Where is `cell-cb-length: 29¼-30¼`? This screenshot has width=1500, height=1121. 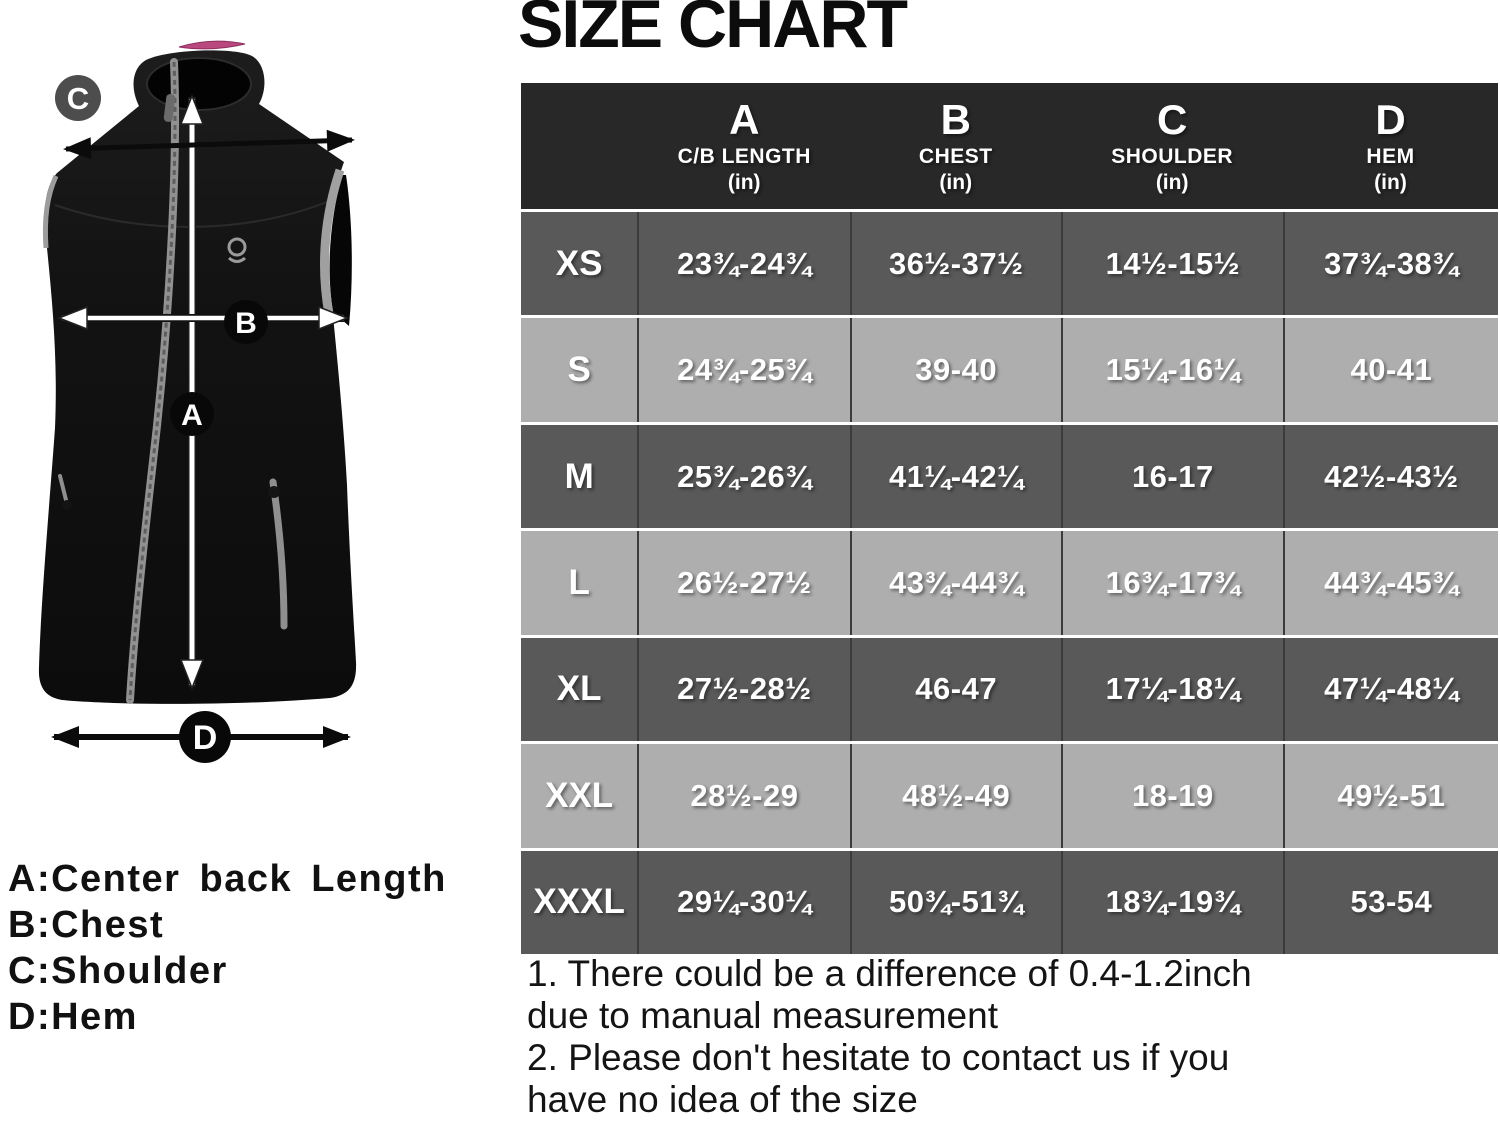 cell-cb-length: 29¼-30¼ is located at coordinates (743, 902).